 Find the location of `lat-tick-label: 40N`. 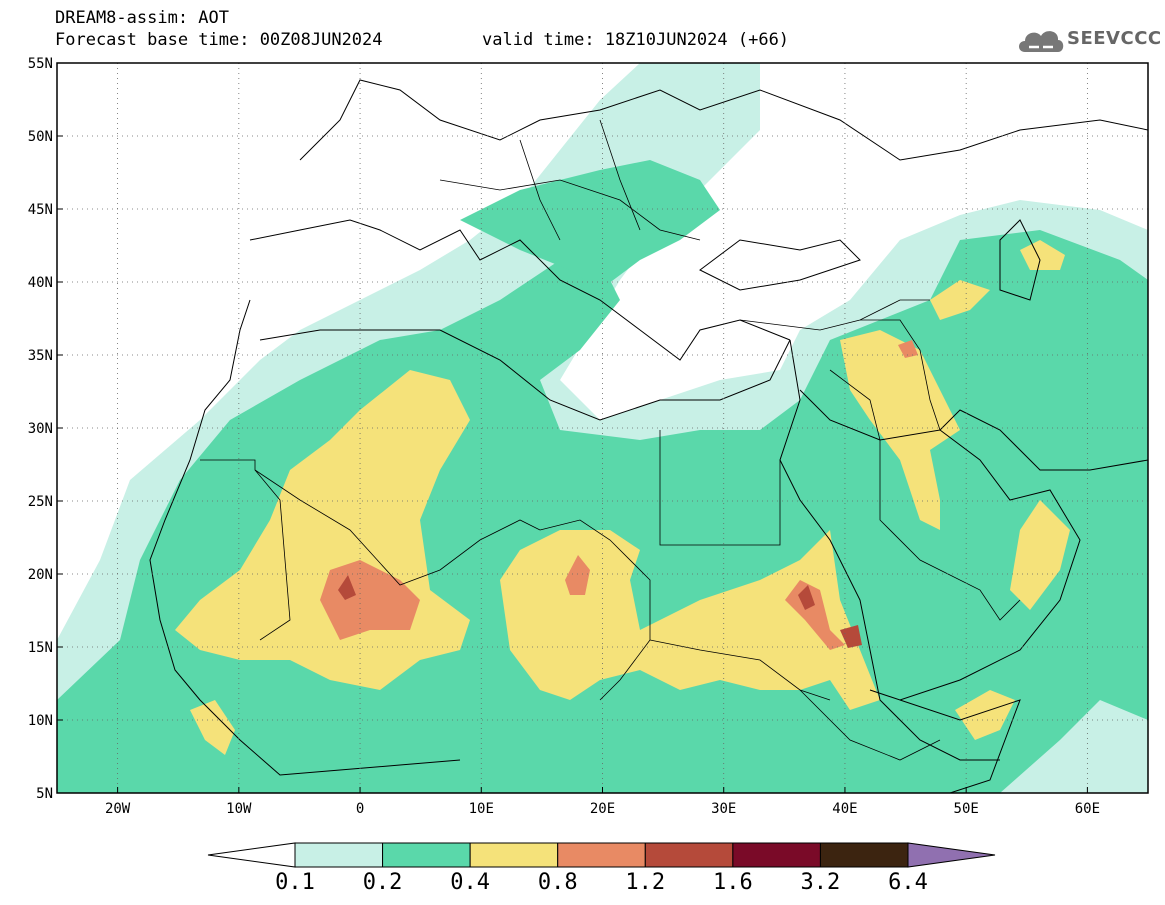

lat-tick-label: 40N is located at coordinates (40, 283).